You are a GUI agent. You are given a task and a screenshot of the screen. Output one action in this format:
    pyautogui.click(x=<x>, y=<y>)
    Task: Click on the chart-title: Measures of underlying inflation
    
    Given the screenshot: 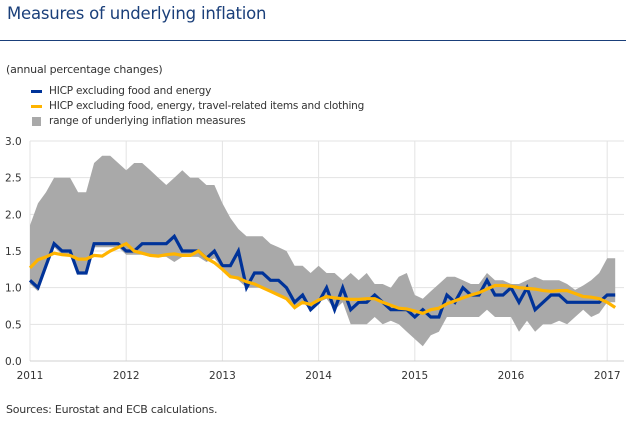 What is the action you would take?
    pyautogui.click(x=137, y=13)
    